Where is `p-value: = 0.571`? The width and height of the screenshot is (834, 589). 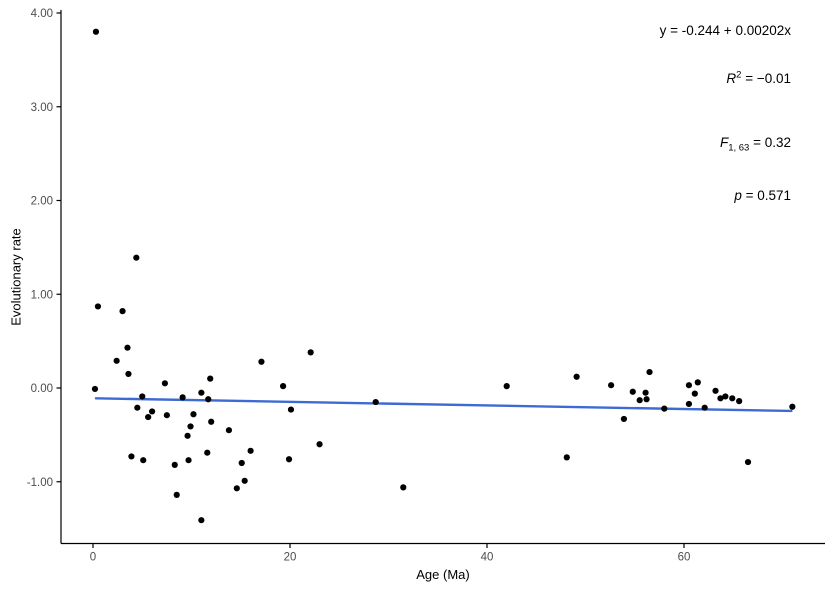
p-value: = 0.571 is located at coordinates (766, 195).